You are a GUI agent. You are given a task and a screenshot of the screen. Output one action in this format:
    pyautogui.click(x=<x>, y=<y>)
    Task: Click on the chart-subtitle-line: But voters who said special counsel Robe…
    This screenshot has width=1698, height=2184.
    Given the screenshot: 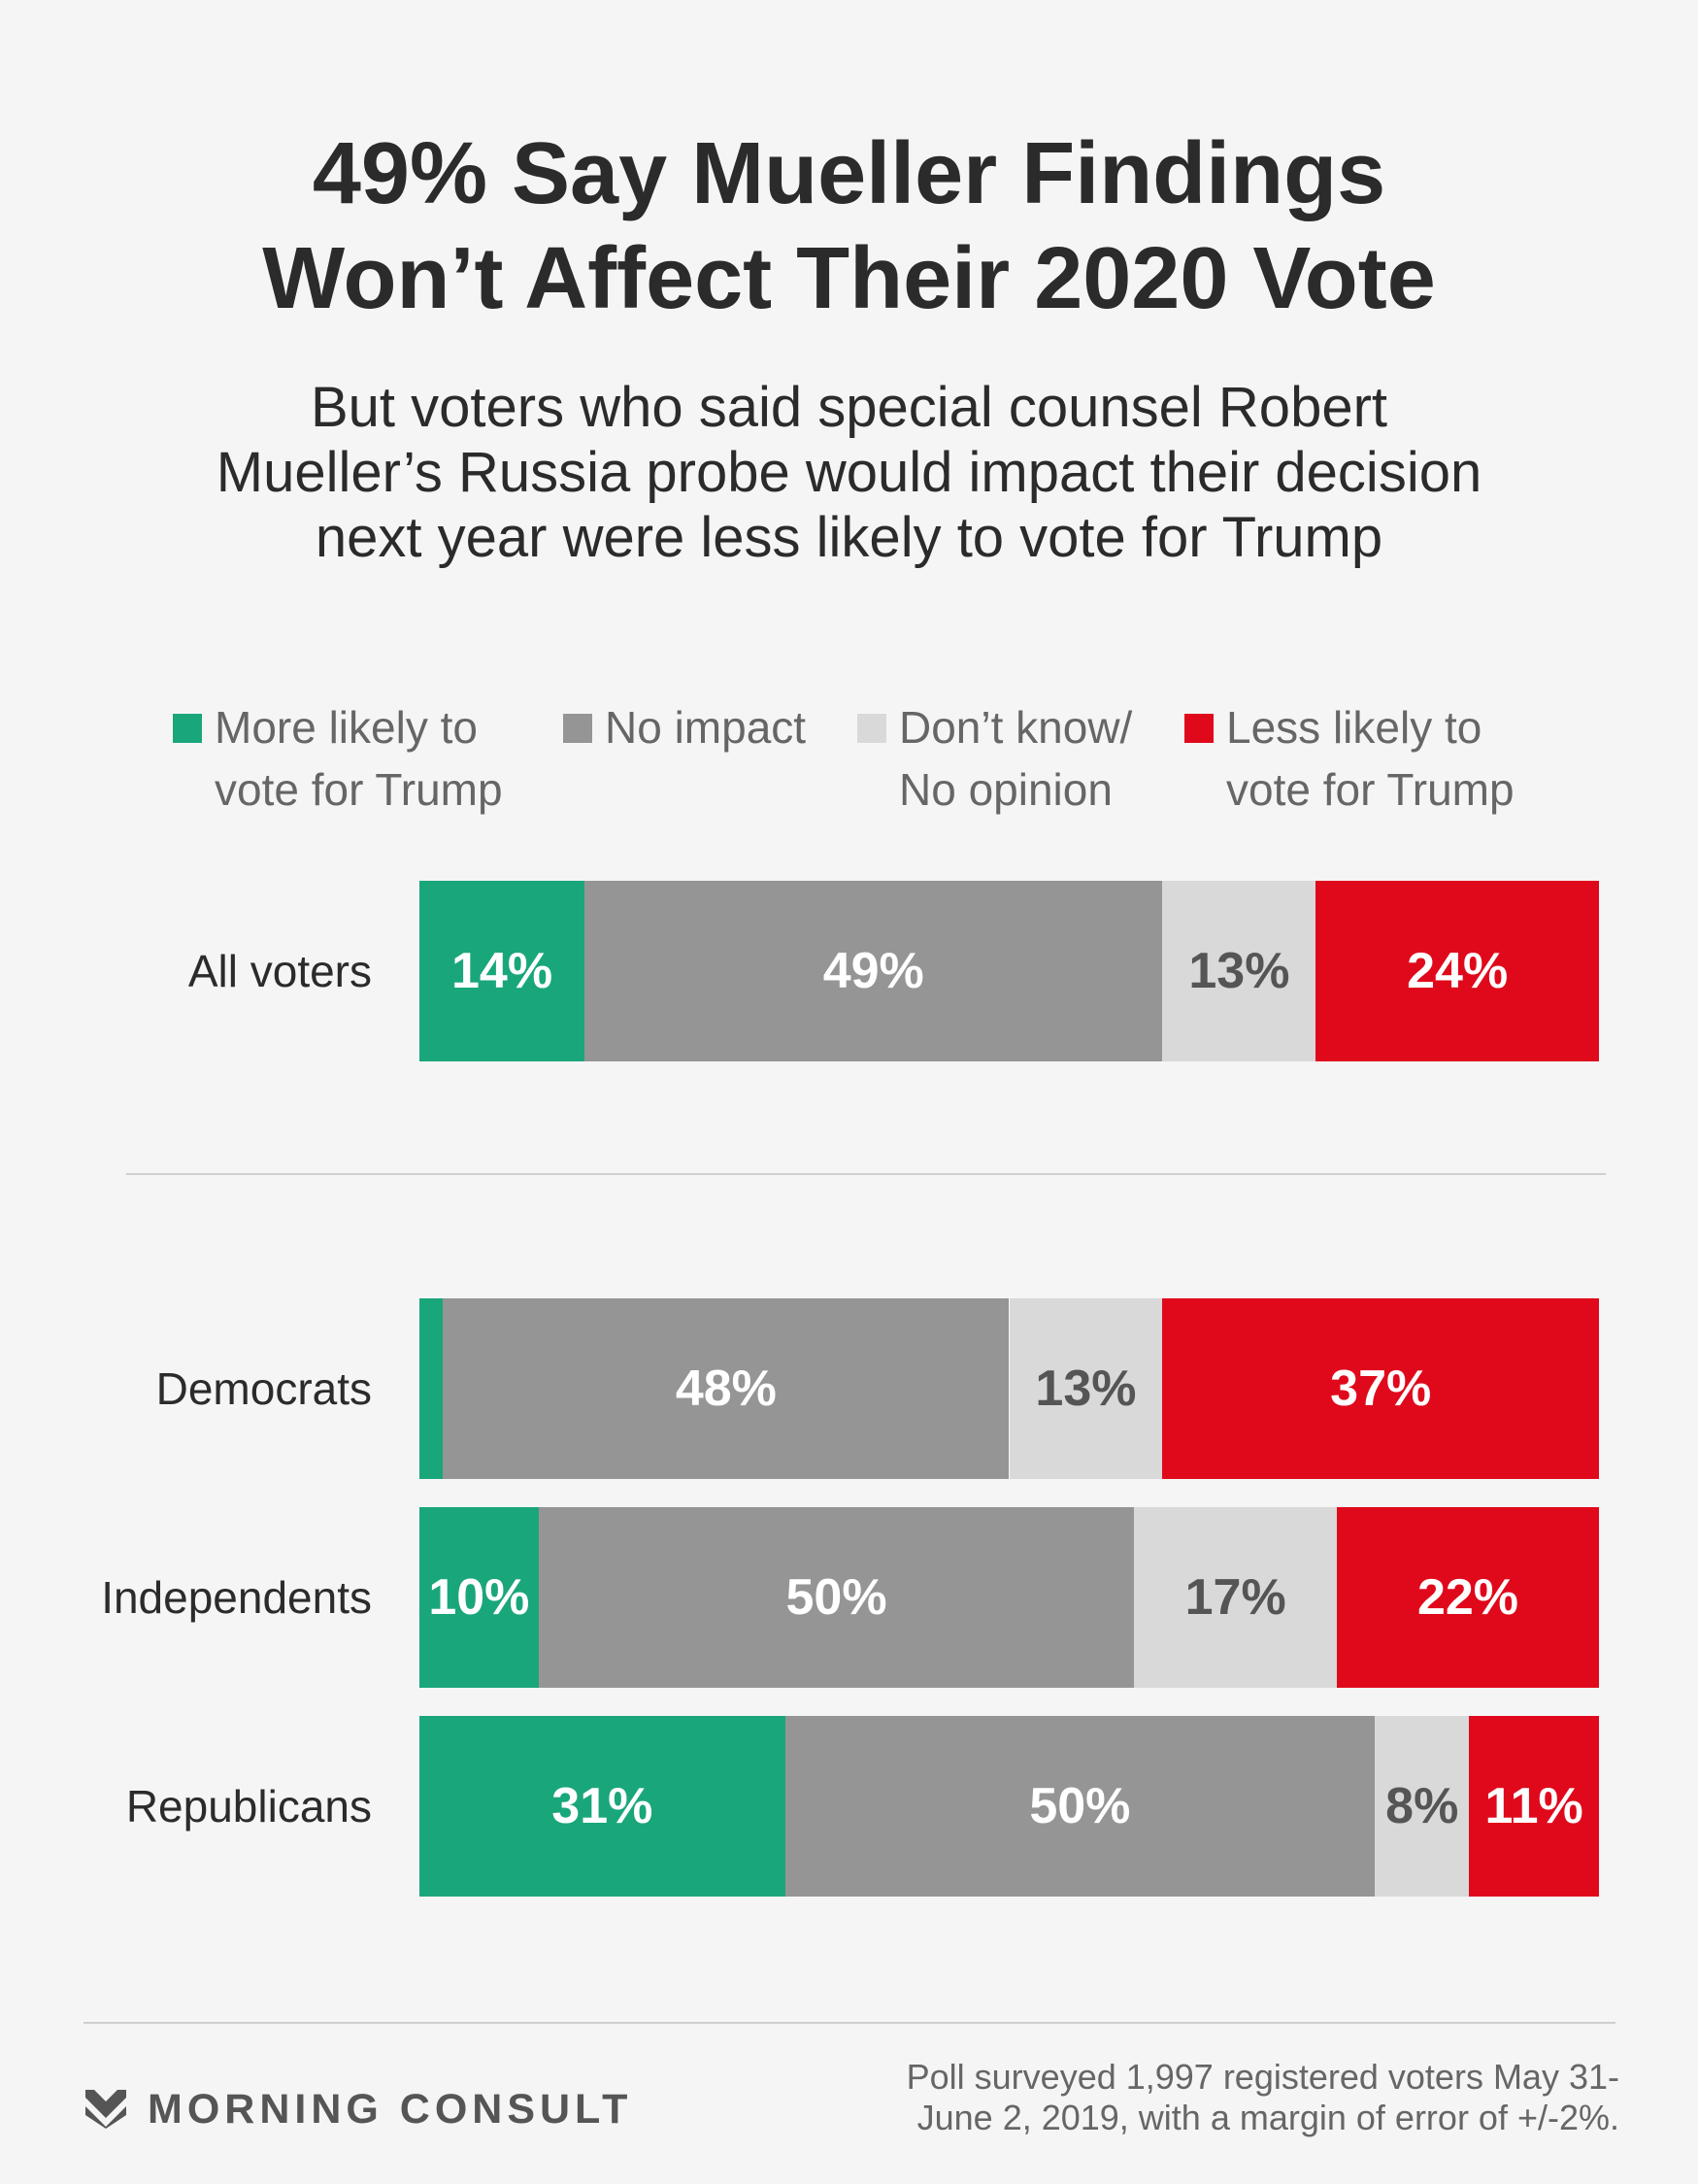 What is the action you would take?
    pyautogui.click(x=849, y=407)
    